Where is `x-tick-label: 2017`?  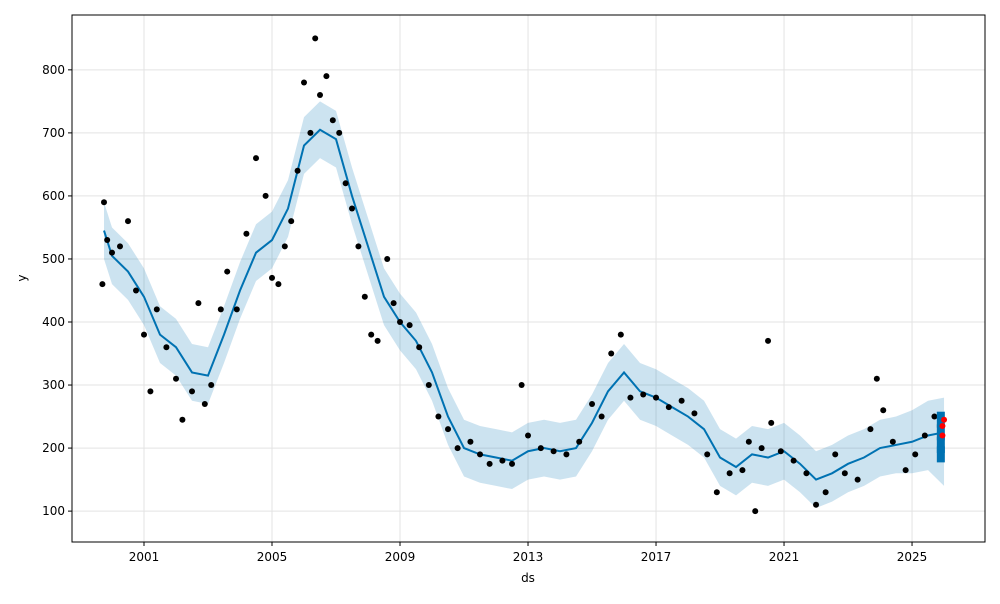
x-tick-label: 2017 is located at coordinates (656, 557).